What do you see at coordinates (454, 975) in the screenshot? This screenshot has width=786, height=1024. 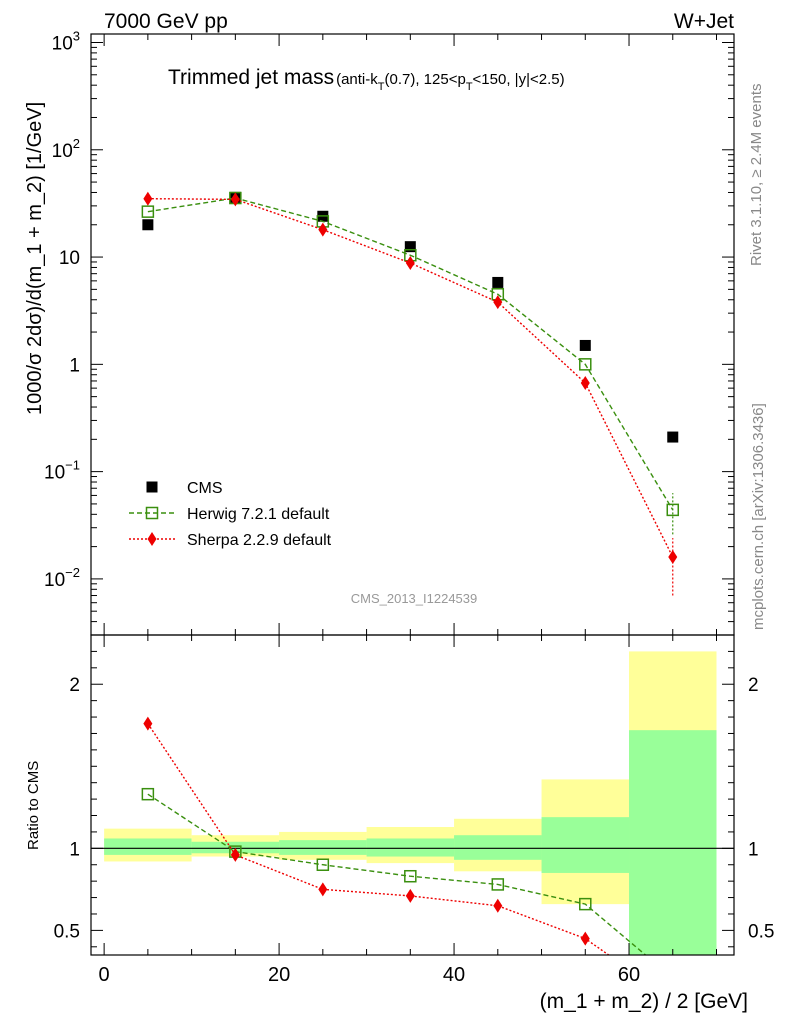 I see `x-tick-label: 40` at bounding box center [454, 975].